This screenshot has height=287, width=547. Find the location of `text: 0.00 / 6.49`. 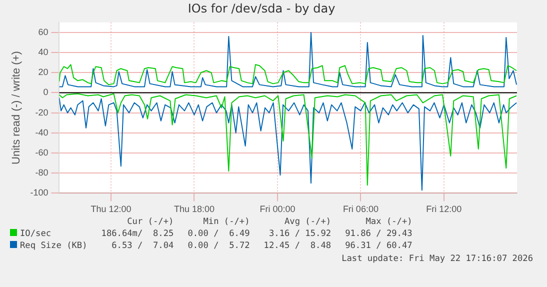

text: 0.00 / 6.49 is located at coordinates (218, 234).